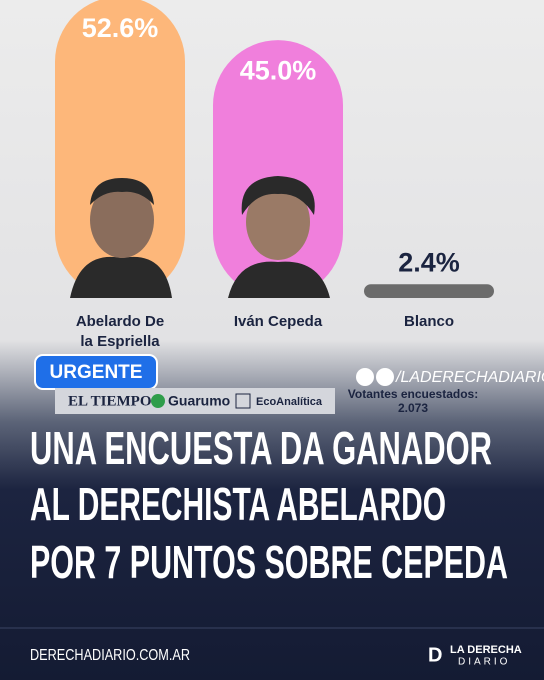 This screenshot has height=680, width=544. I want to click on brand: LA DERECHA, so click(486, 650).